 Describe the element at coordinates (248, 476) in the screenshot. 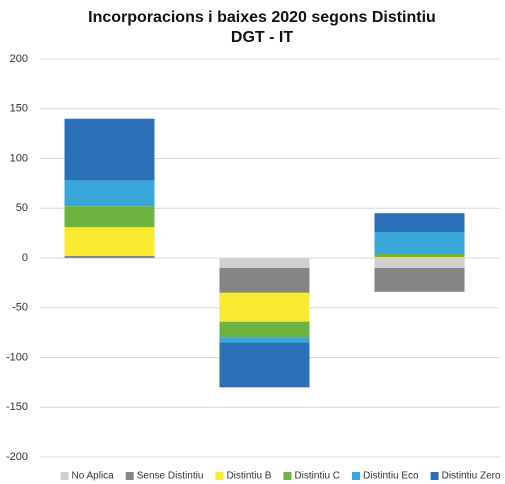

I see `legend-label: Distintiu B` at that location.